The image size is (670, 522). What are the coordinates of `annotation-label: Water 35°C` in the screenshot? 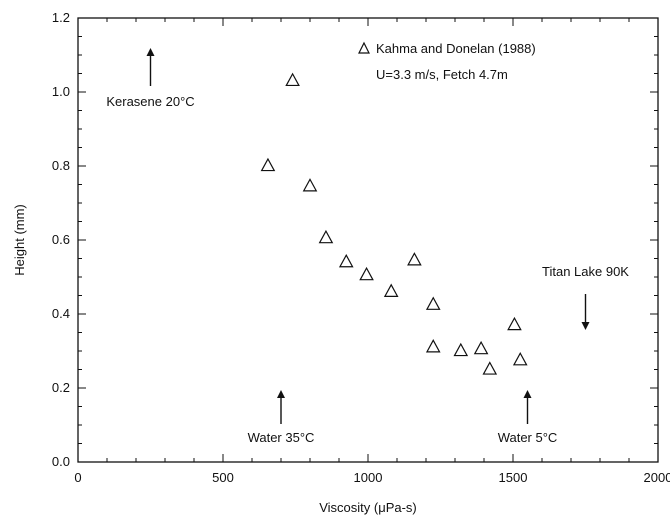 It's located at (281, 437).